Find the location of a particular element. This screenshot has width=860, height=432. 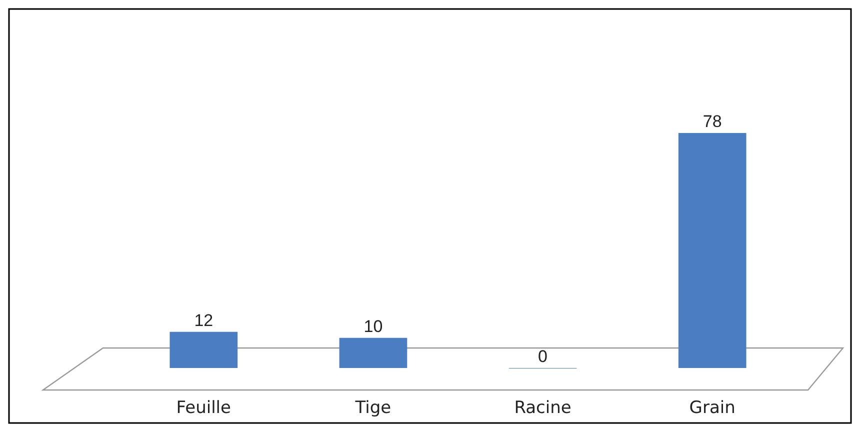

x-tick-label: Racine is located at coordinates (543, 408).